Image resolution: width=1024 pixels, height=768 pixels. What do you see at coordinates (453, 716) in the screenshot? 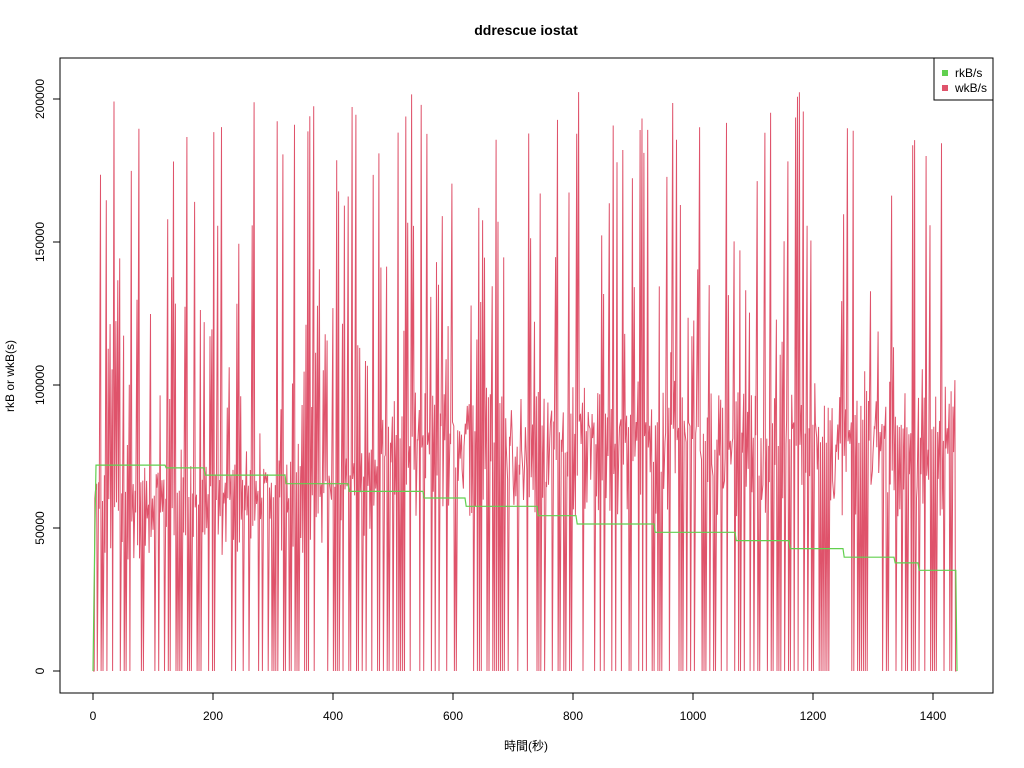
I see `x-tick-label: 600` at bounding box center [453, 716].